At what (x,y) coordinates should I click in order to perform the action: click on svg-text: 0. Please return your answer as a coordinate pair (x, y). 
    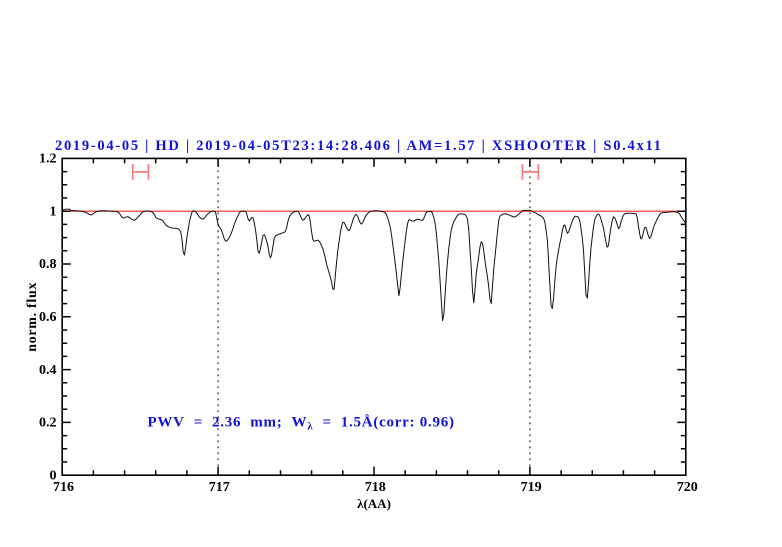
    Looking at the image, I should click on (53, 475).